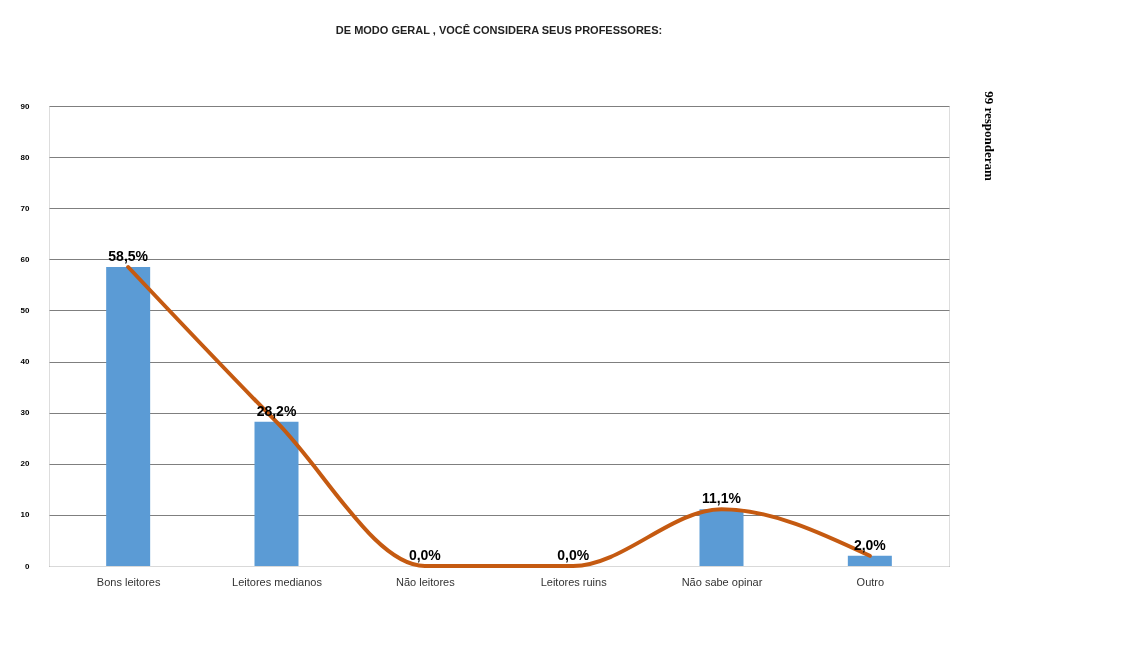 This screenshot has width=1132, height=645. Describe the element at coordinates (277, 581) in the screenshot. I see `x-tick-label: Leitores medianos` at that location.